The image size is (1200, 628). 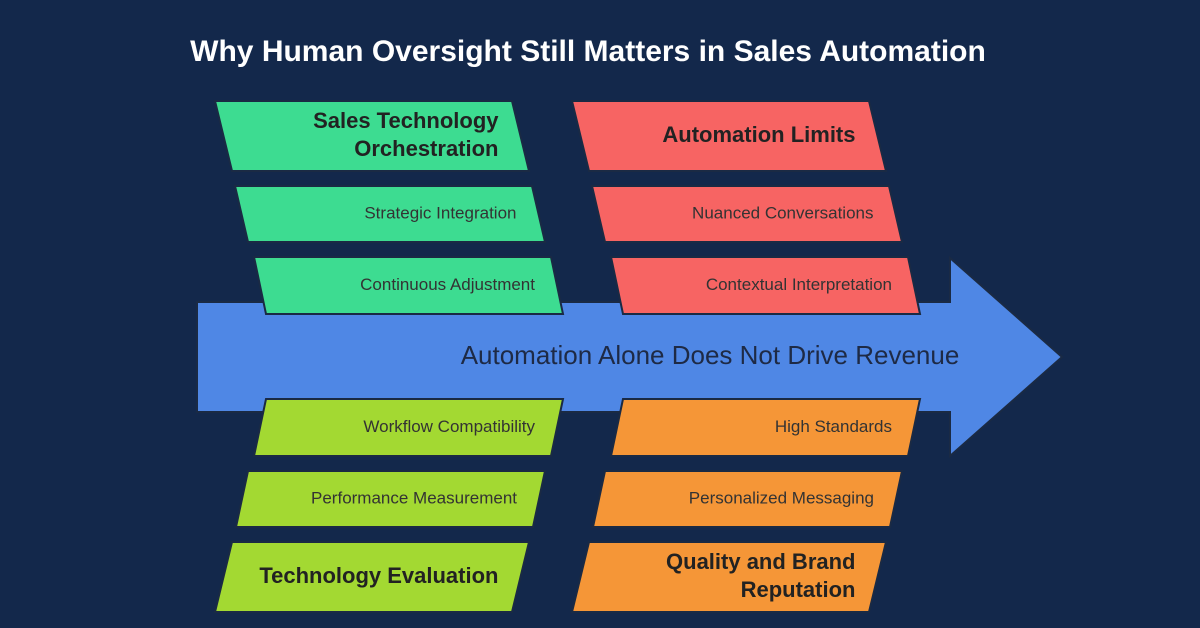 I want to click on heading-text: Technology Evaluation, so click(x=378, y=575).